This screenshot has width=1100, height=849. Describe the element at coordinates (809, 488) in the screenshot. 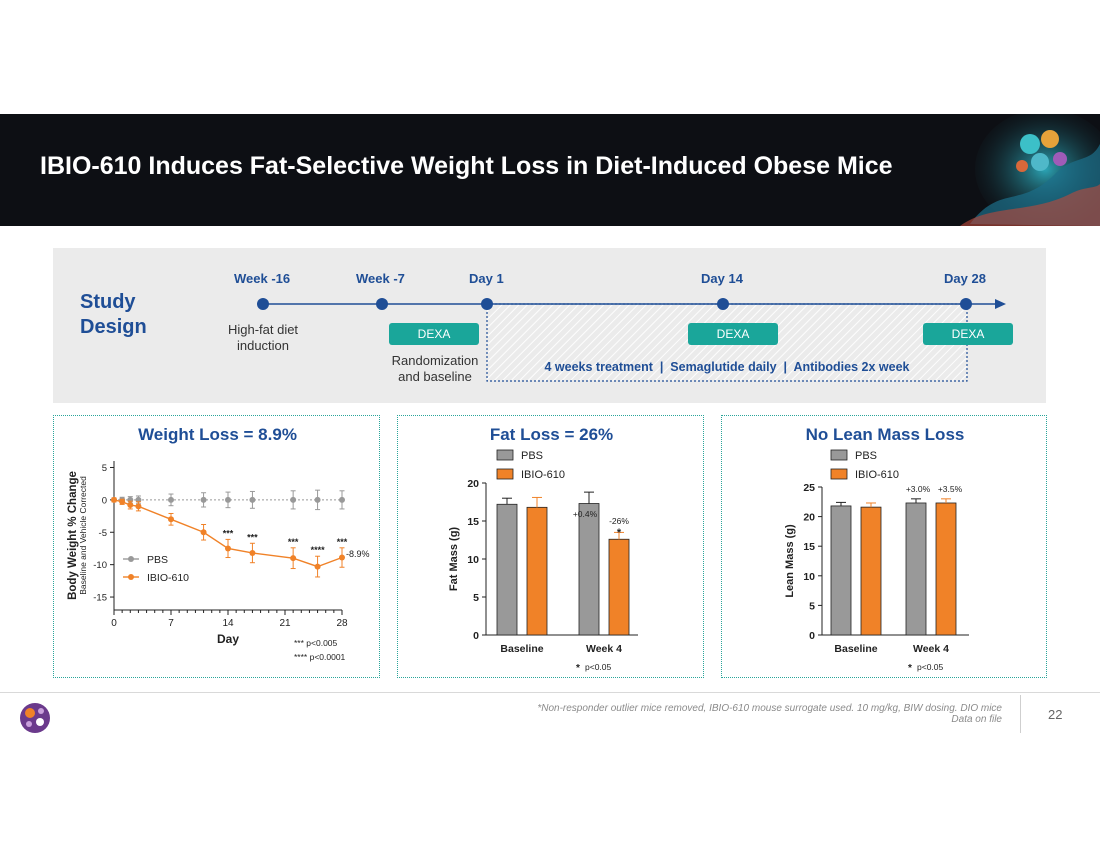

I see `y-tick-label: 25` at that location.